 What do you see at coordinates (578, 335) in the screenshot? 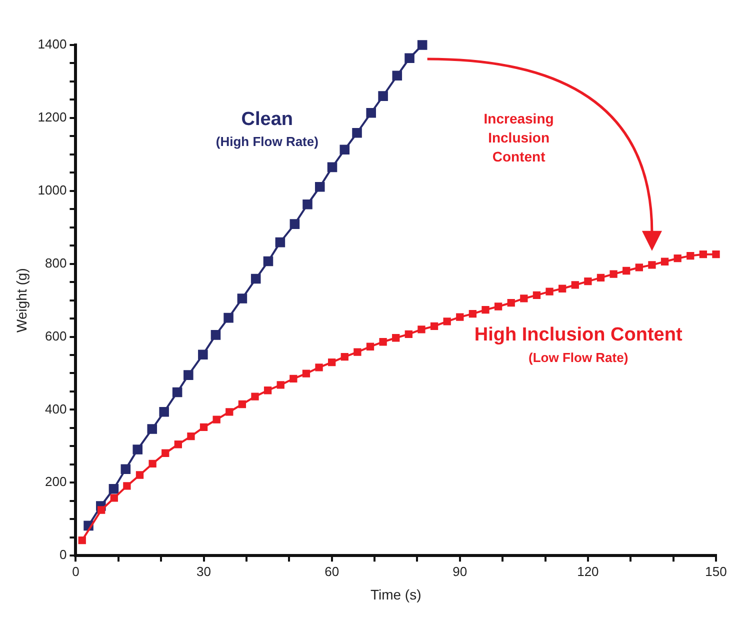
I see `series-label: High Inclusion Content` at bounding box center [578, 335].